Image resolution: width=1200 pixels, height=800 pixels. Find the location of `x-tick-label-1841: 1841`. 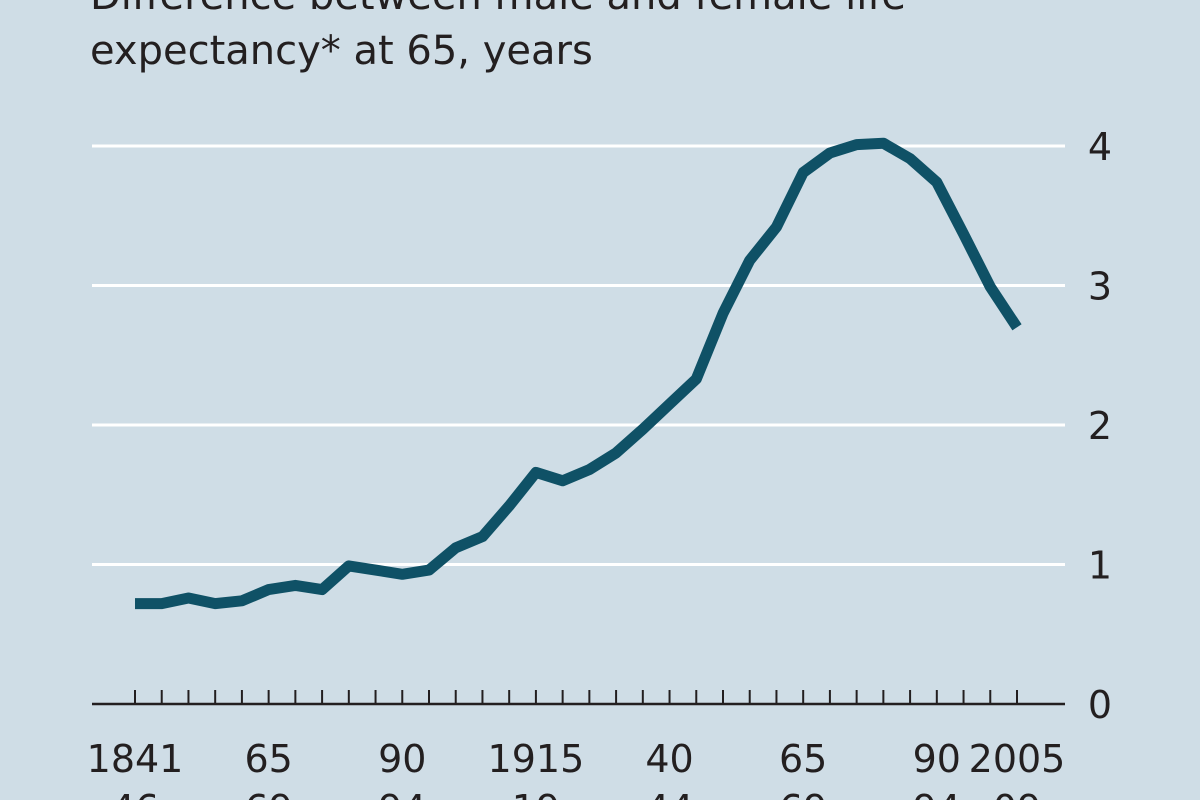

x-tick-label-1841: 1841 is located at coordinates (135, 759).